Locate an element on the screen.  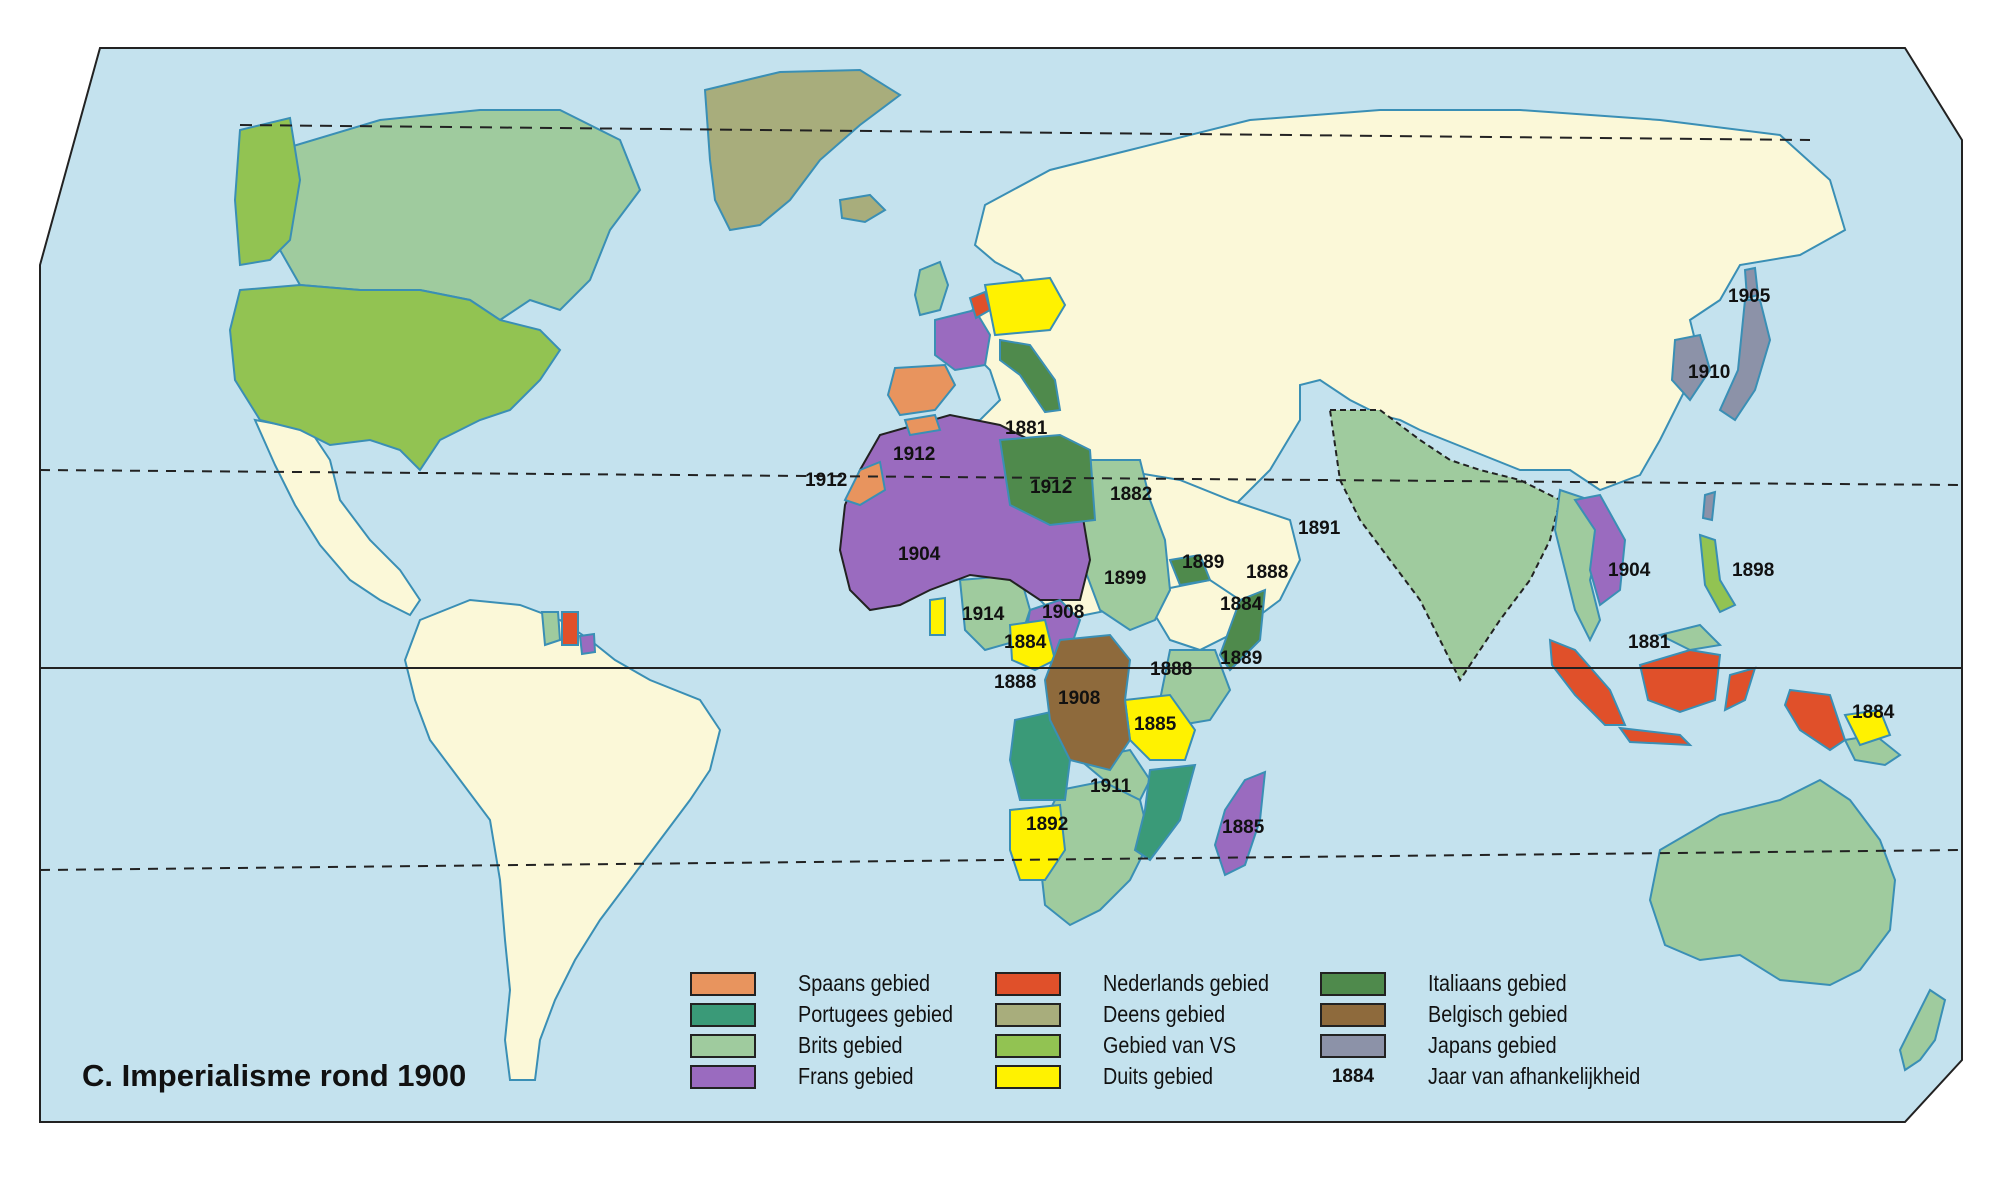
swatch-french is located at coordinates (723, 1076).